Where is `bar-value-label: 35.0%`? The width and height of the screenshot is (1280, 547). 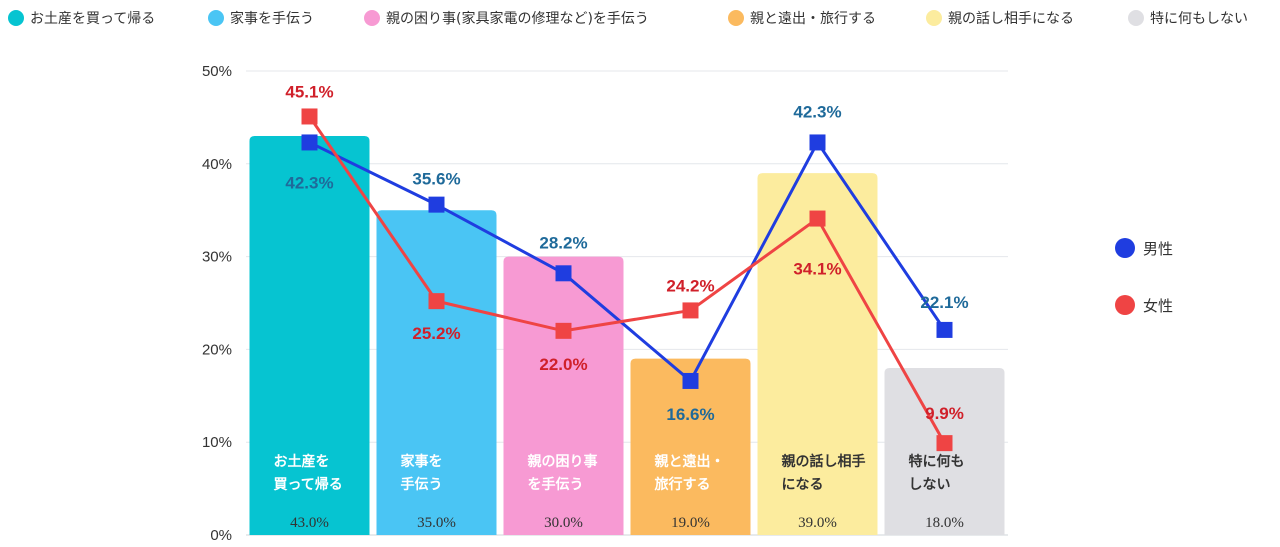 bar-value-label: 35.0% is located at coordinates (436, 523).